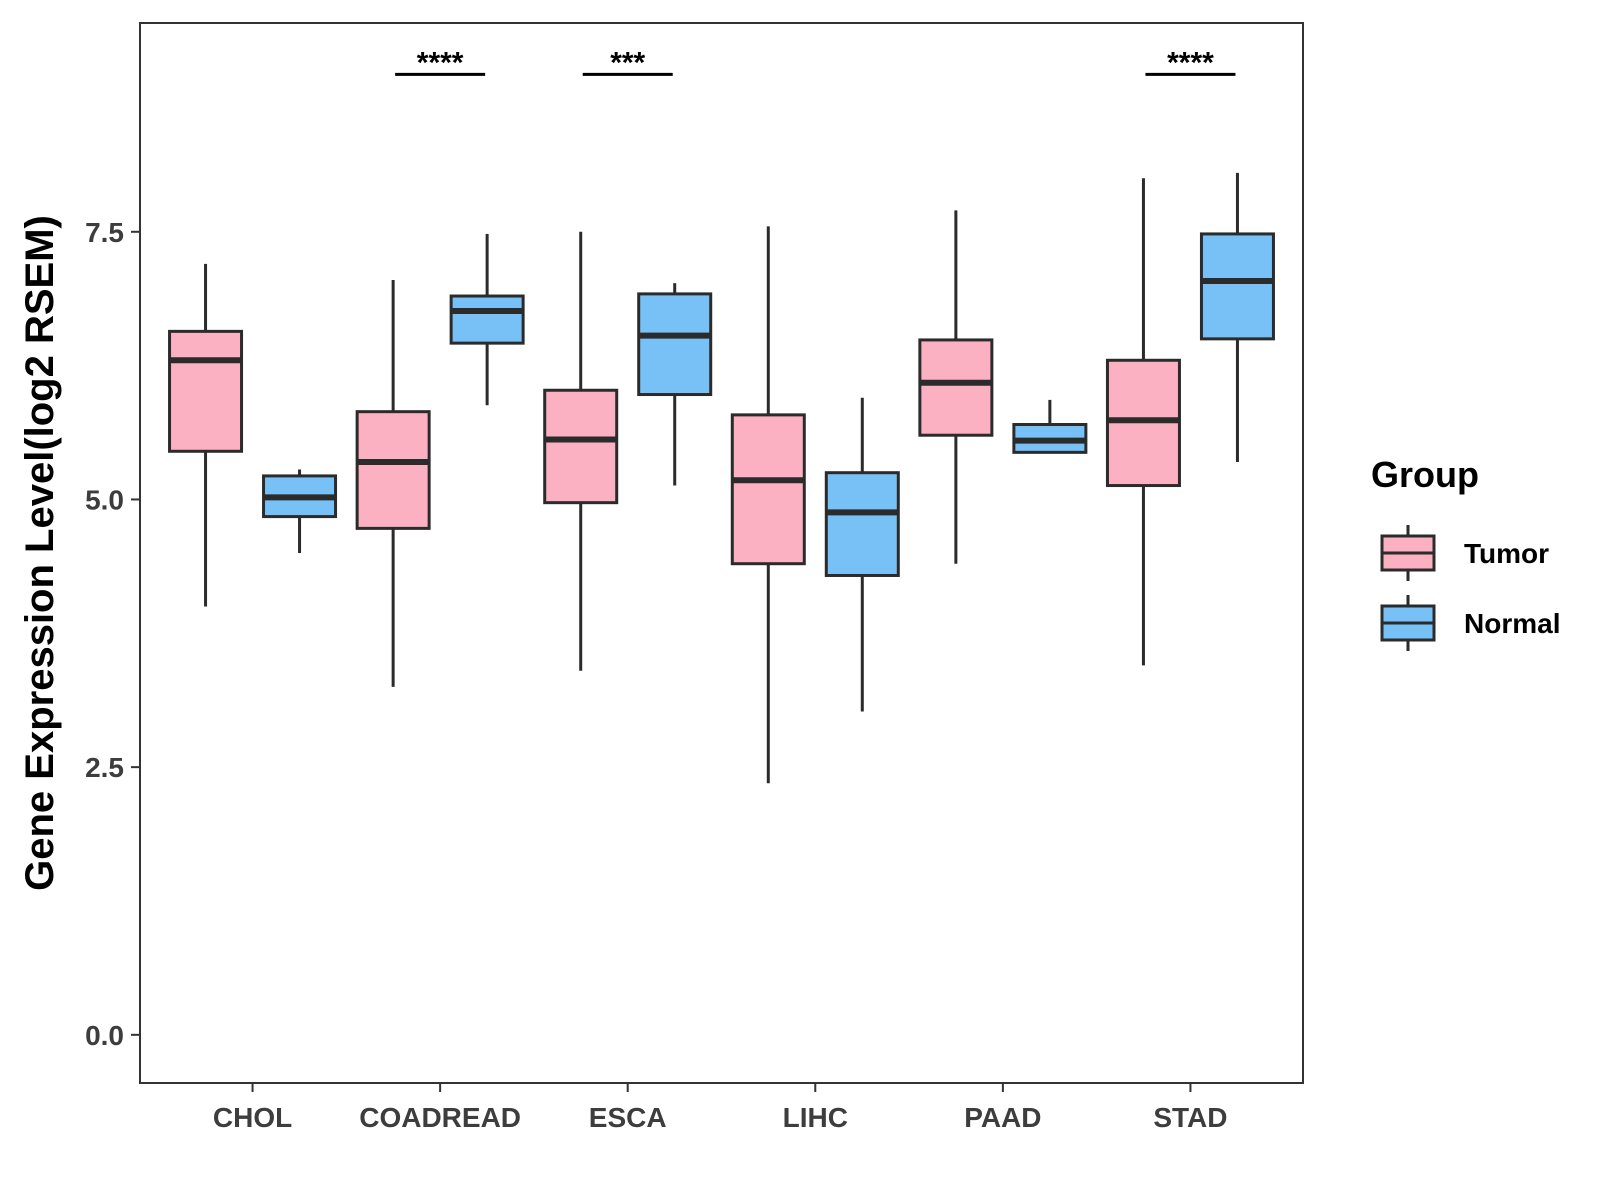  I want to click on box-tumor-esca, so click(581, 451).